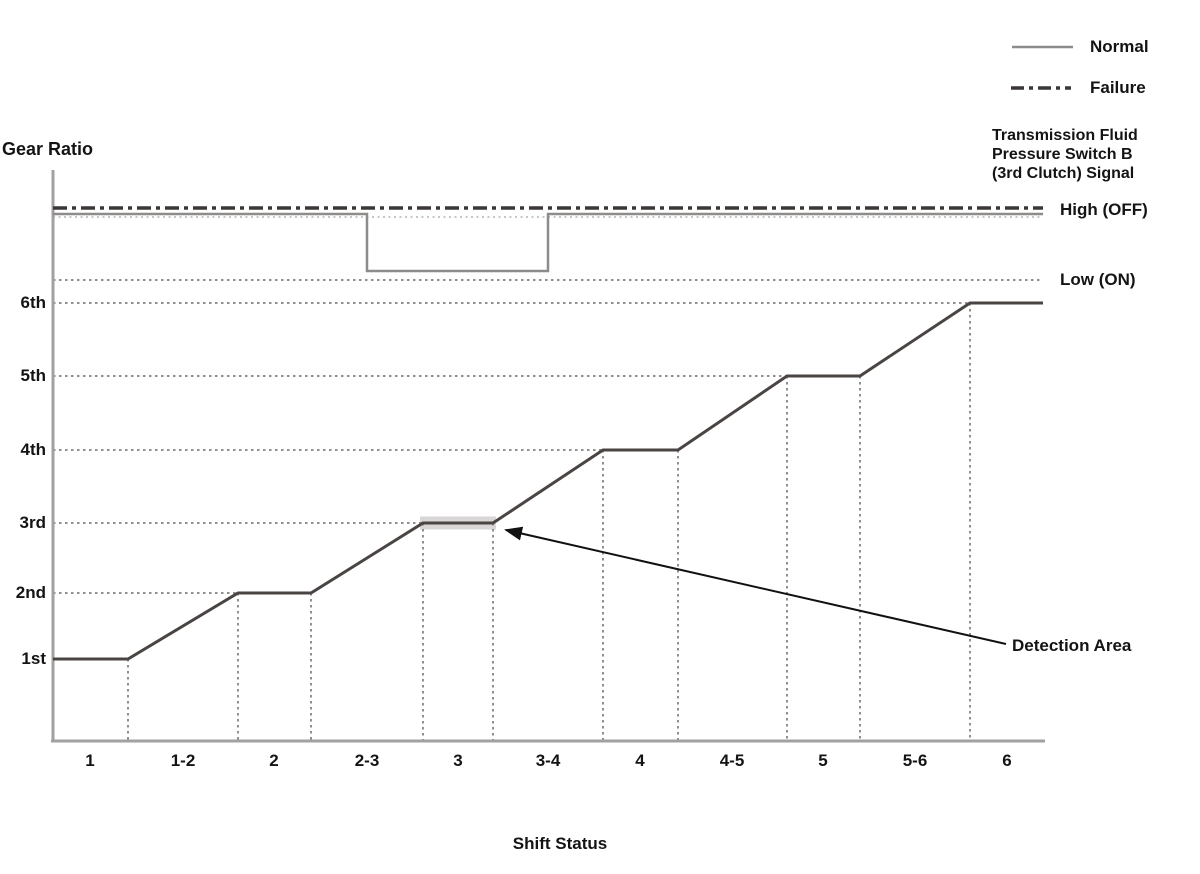  I want to click on x-tick-6: 6, so click(1007, 760).